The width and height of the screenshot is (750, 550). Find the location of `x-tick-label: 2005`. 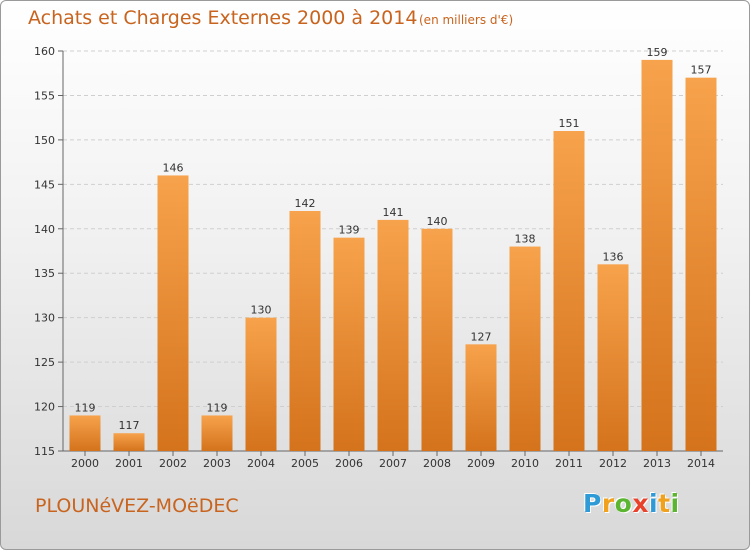

x-tick-label: 2005 is located at coordinates (305, 463).